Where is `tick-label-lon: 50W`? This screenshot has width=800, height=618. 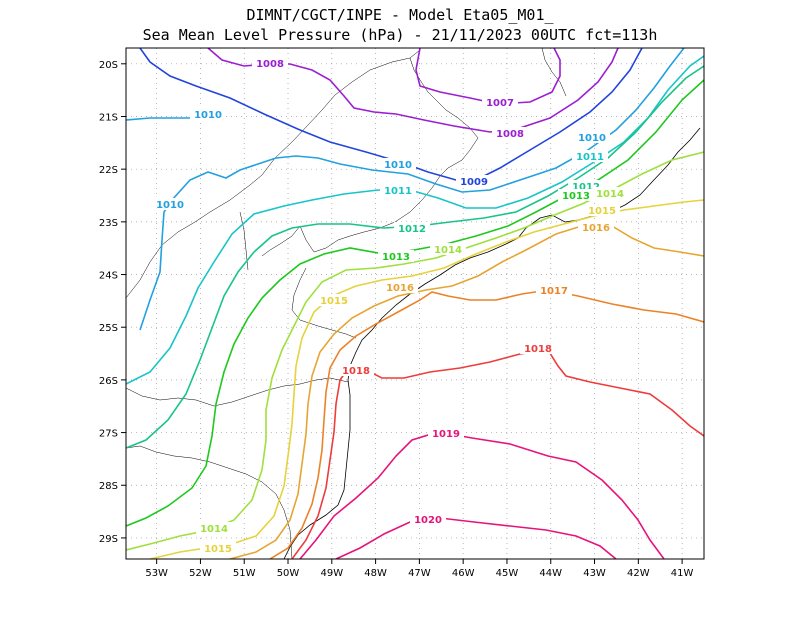 tick-label-lon: 50W is located at coordinates (288, 573).